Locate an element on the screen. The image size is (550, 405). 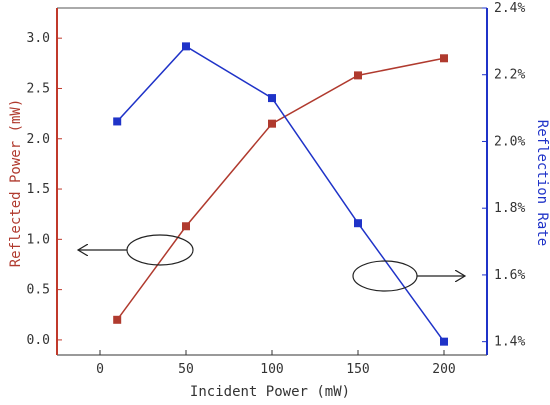
annotation-left is located at coordinates (136, 250).